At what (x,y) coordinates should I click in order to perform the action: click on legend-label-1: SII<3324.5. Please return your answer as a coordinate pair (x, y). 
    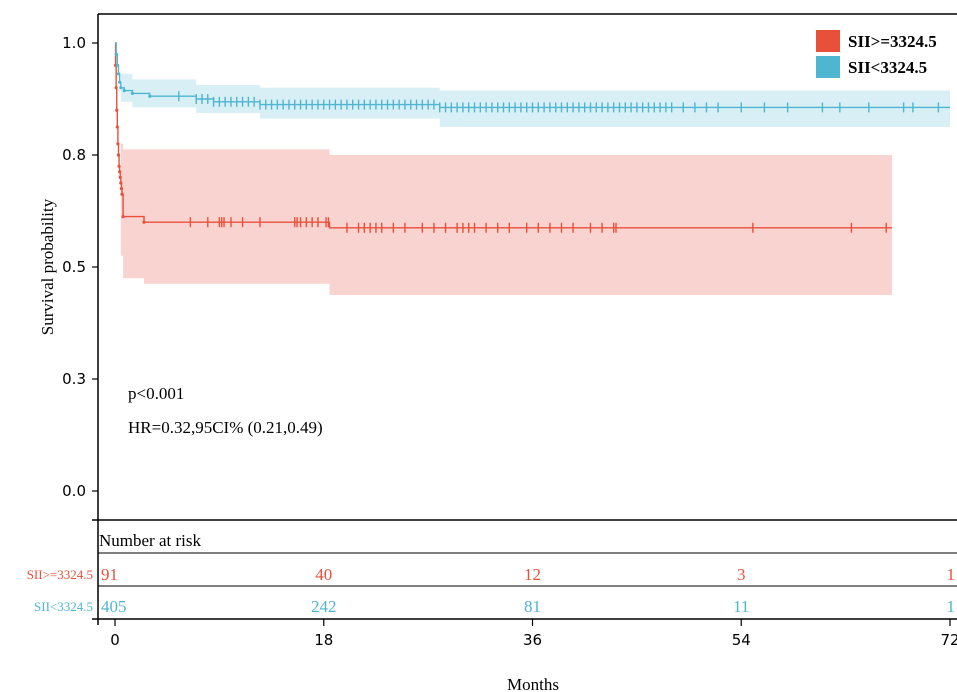
    Looking at the image, I should click on (887, 67).